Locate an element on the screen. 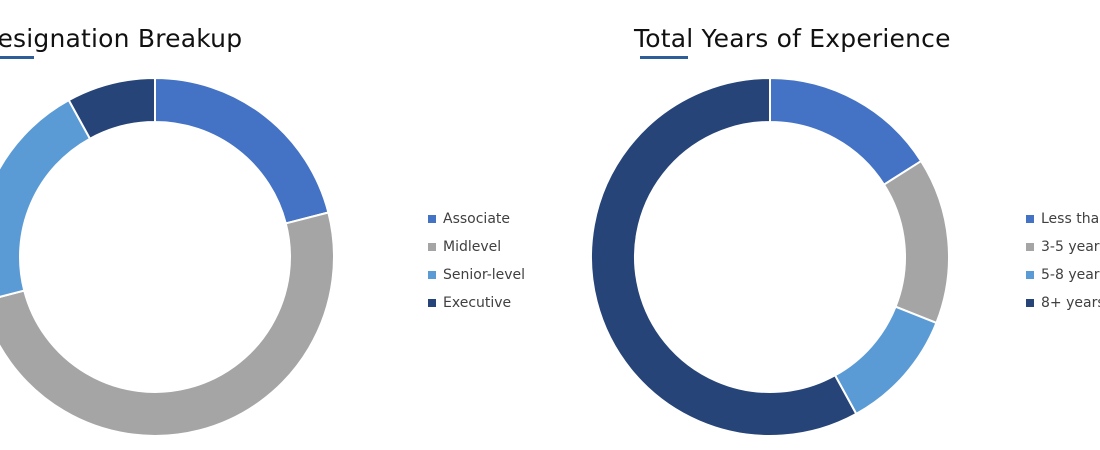 Image resolution: width=1100 pixels, height=450 pixels. legend-item: 3-5 years is located at coordinates (1063, 247).